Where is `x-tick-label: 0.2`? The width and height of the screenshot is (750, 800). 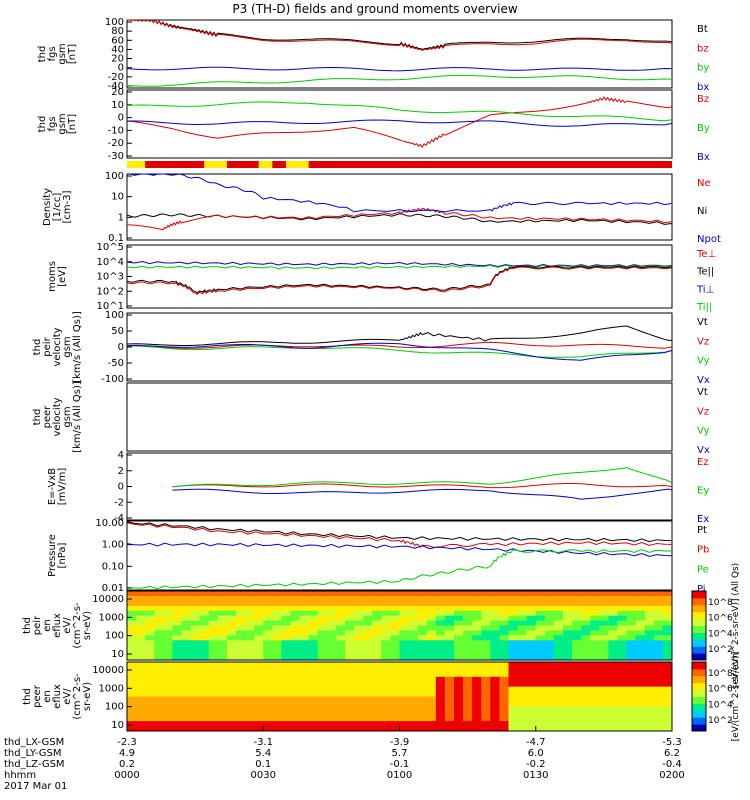
x-tick-label: 0.2 is located at coordinates (127, 764).